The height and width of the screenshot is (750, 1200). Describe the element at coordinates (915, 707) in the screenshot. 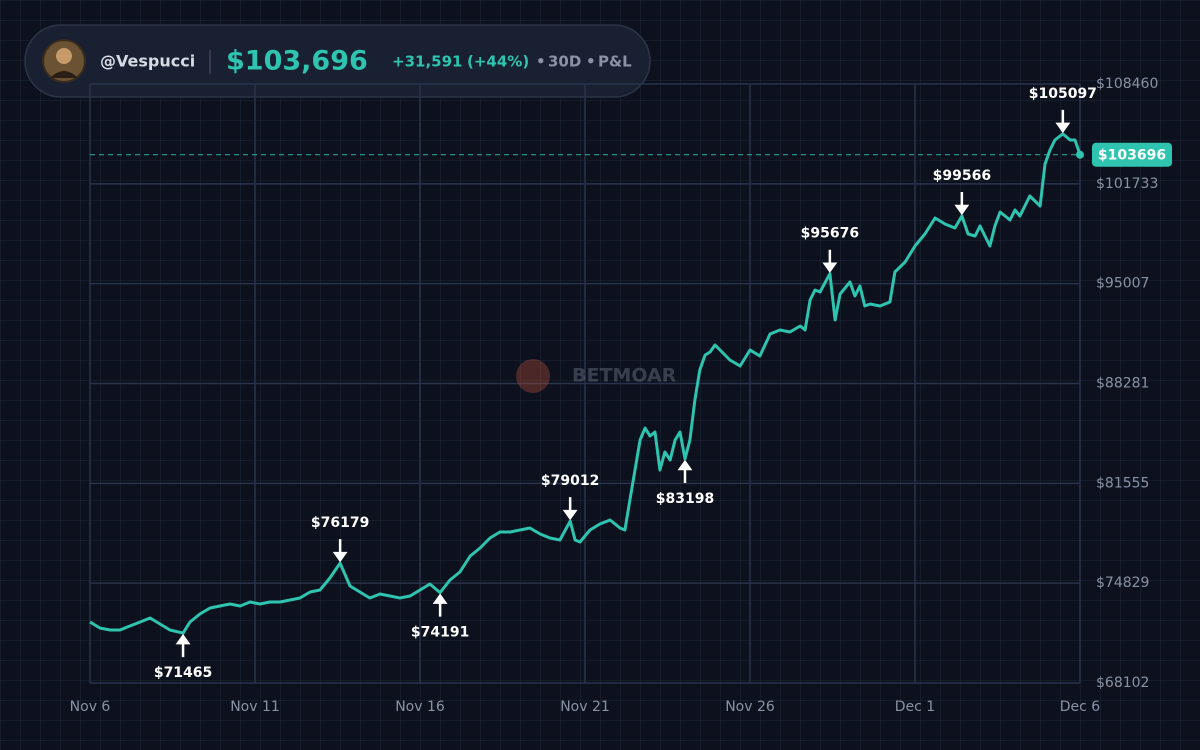

I see `x-tick-label: Dec 1` at that location.